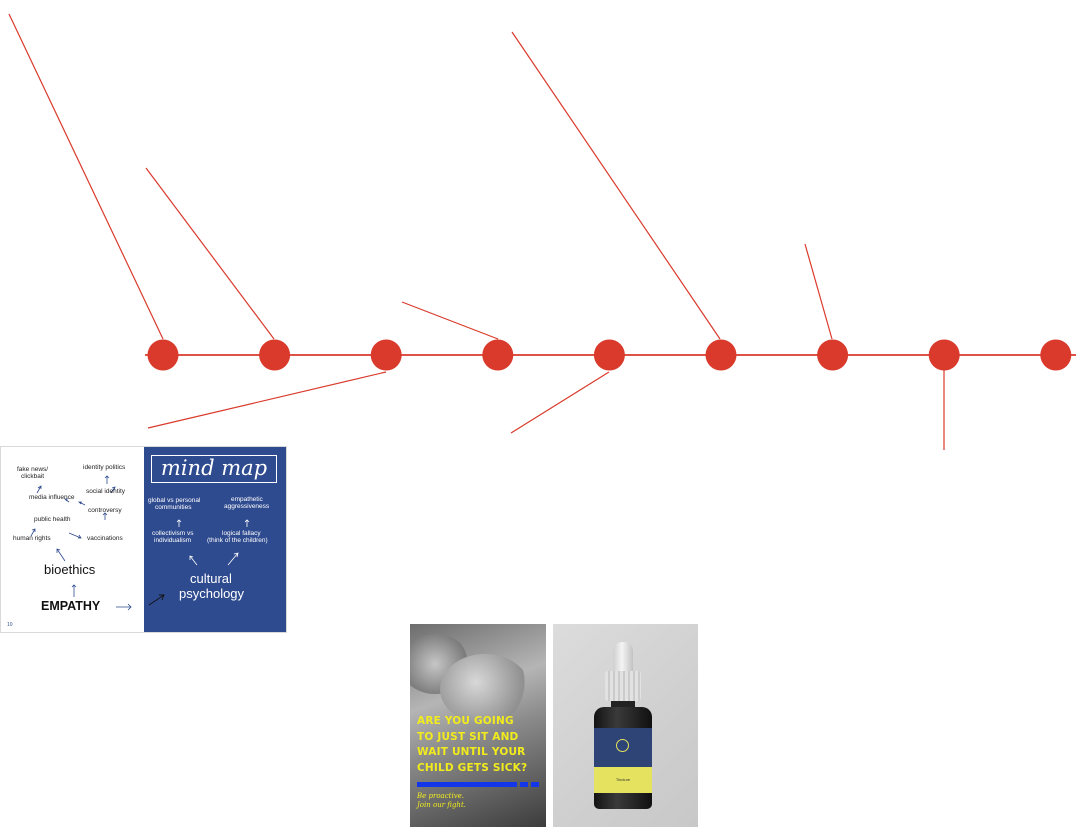  Describe the element at coordinates (32, 538) in the screenshot. I see `node-human-rights: human rights` at that location.